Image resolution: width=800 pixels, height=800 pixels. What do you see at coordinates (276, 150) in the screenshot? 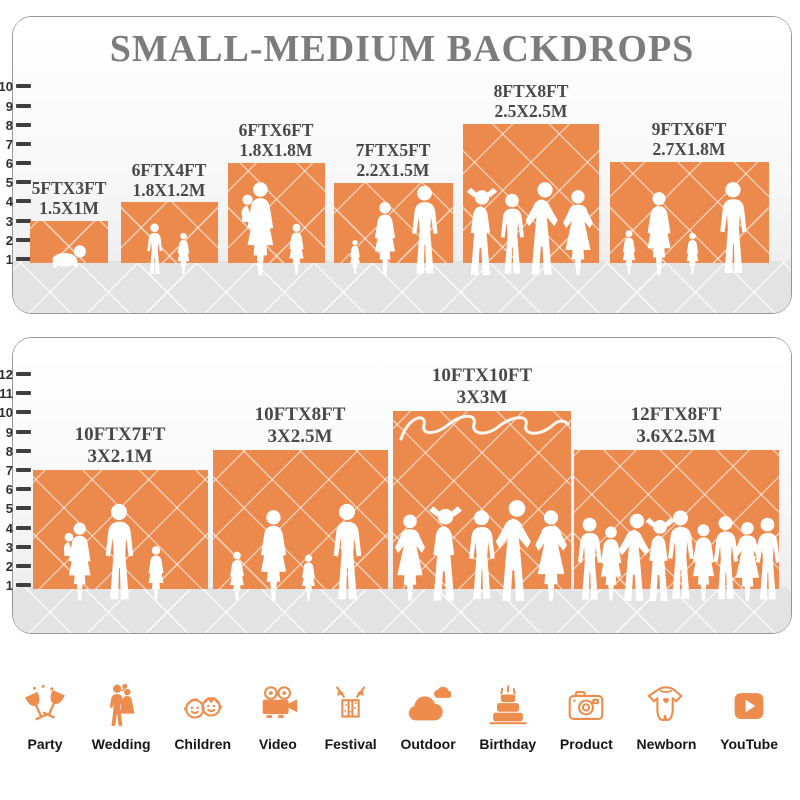
I see `backdrop-size-m: 1.8X1.8M` at bounding box center [276, 150].